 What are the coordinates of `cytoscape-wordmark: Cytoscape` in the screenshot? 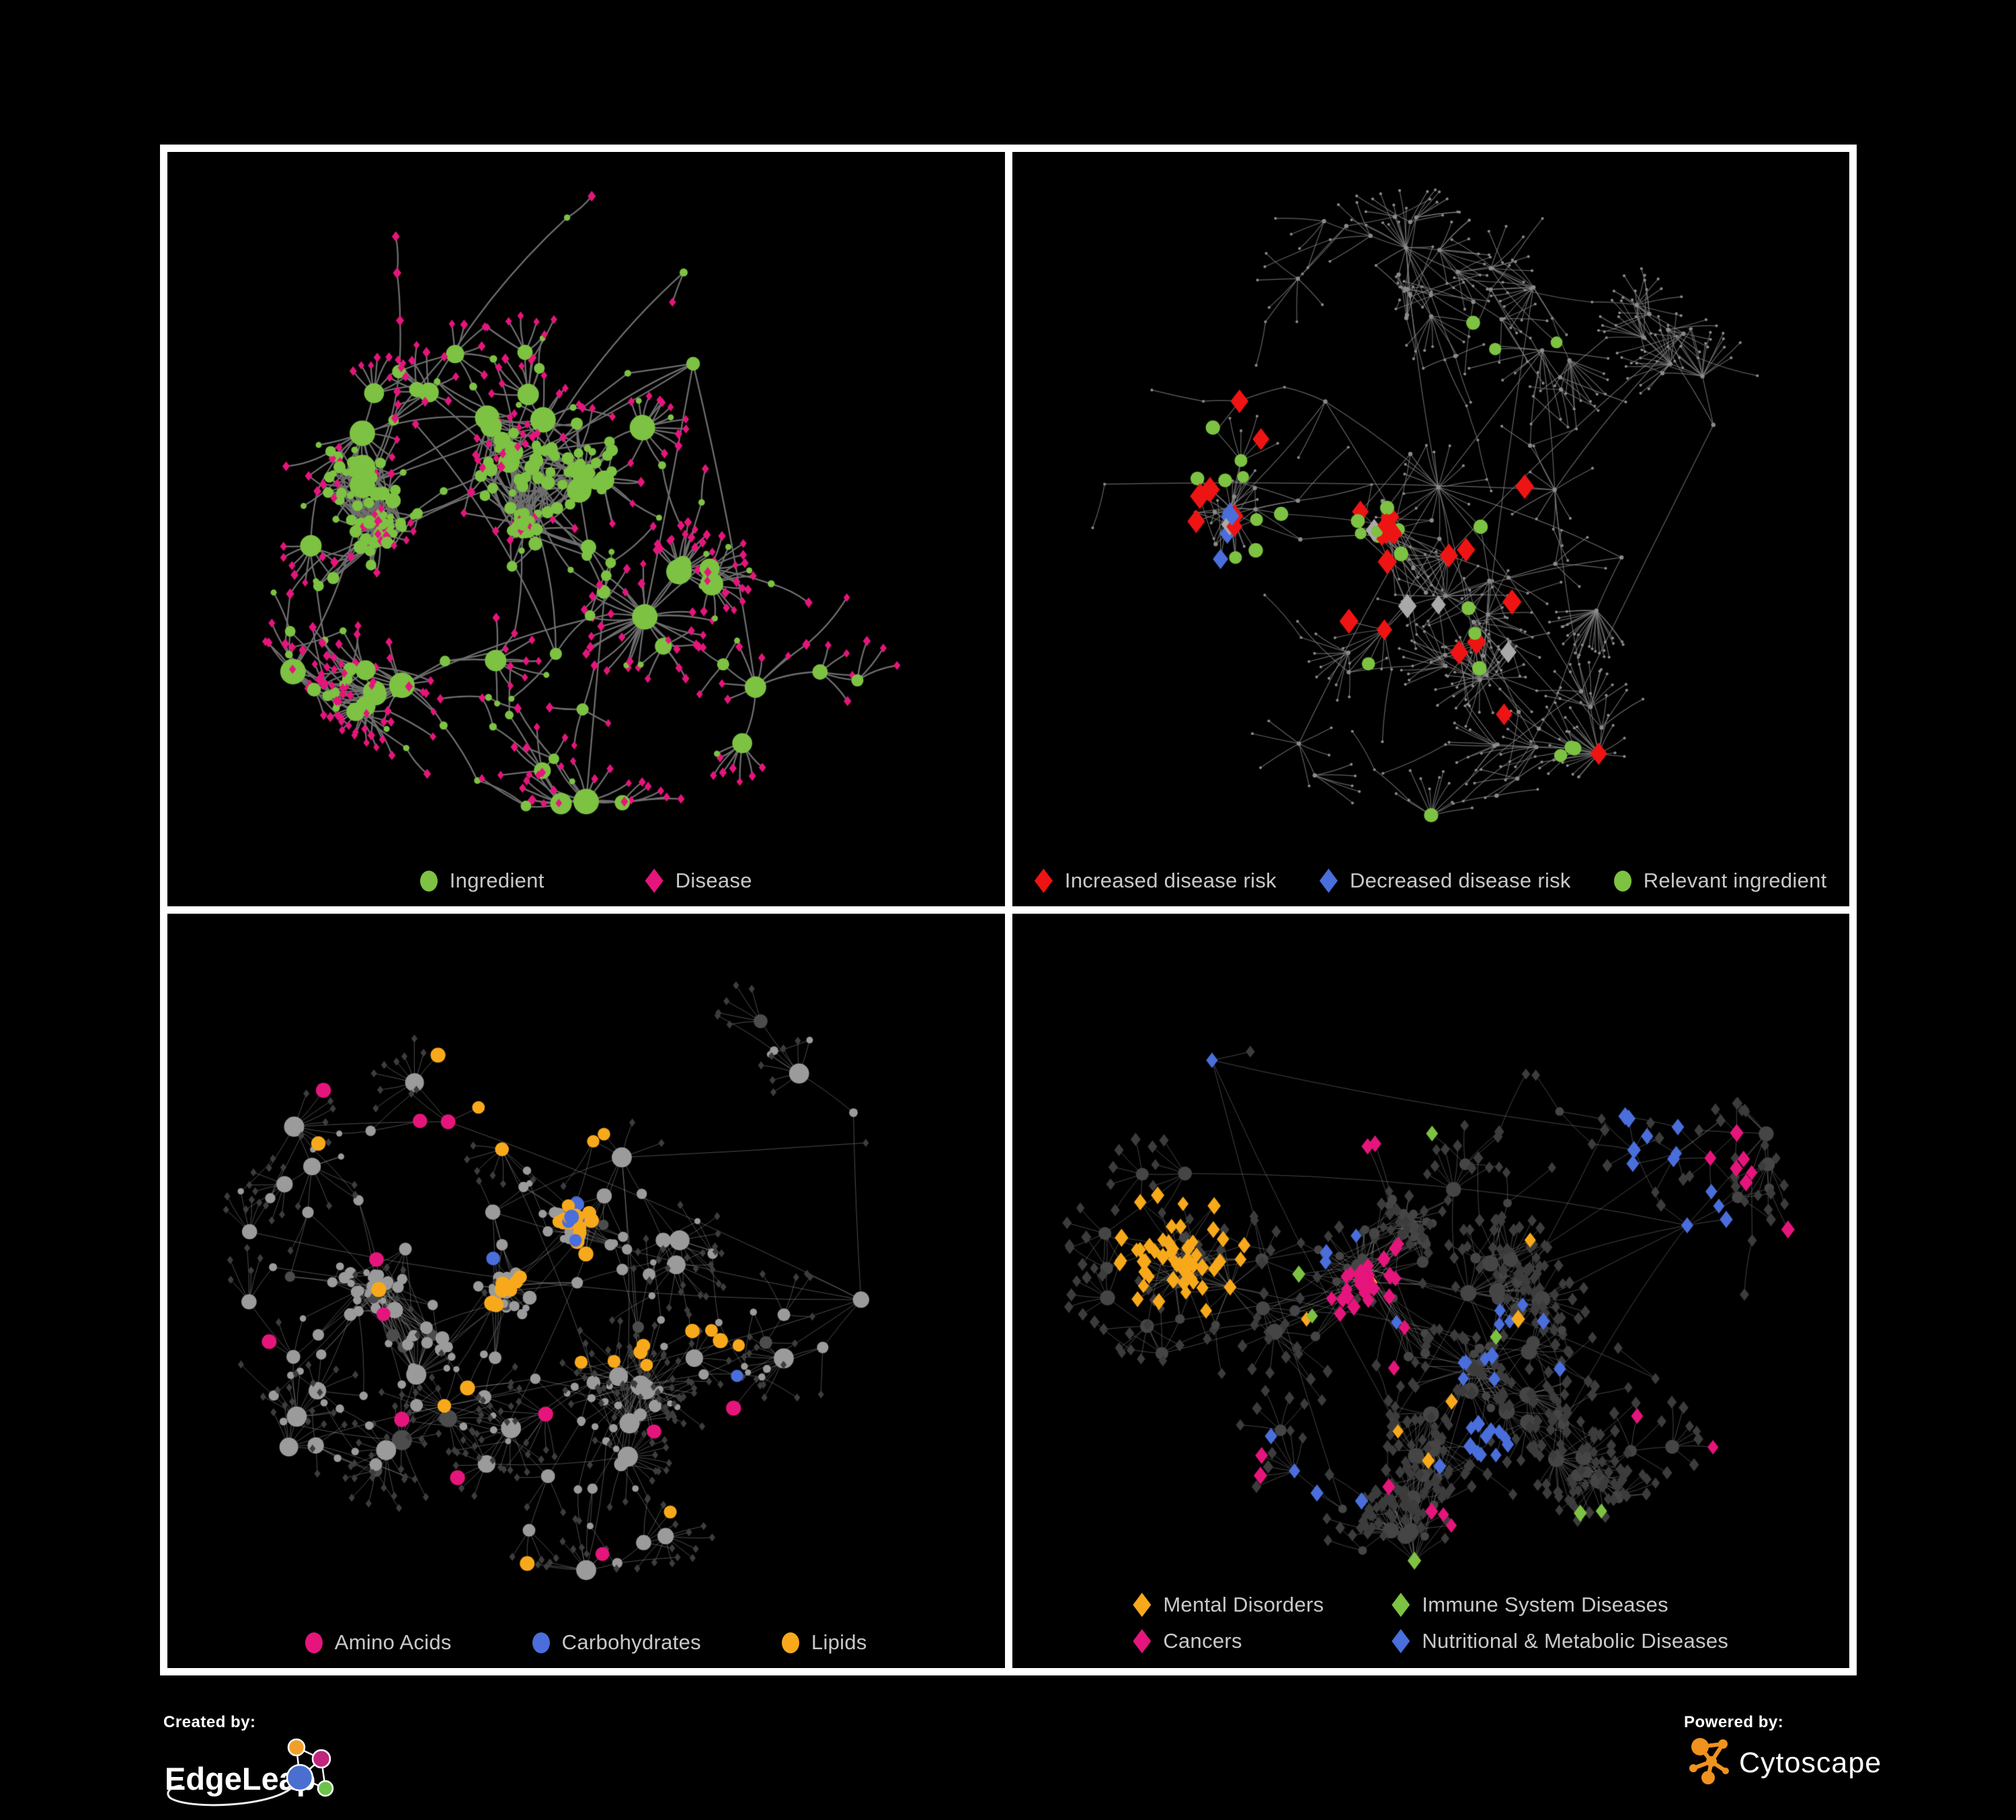 It's located at (1810, 1763).